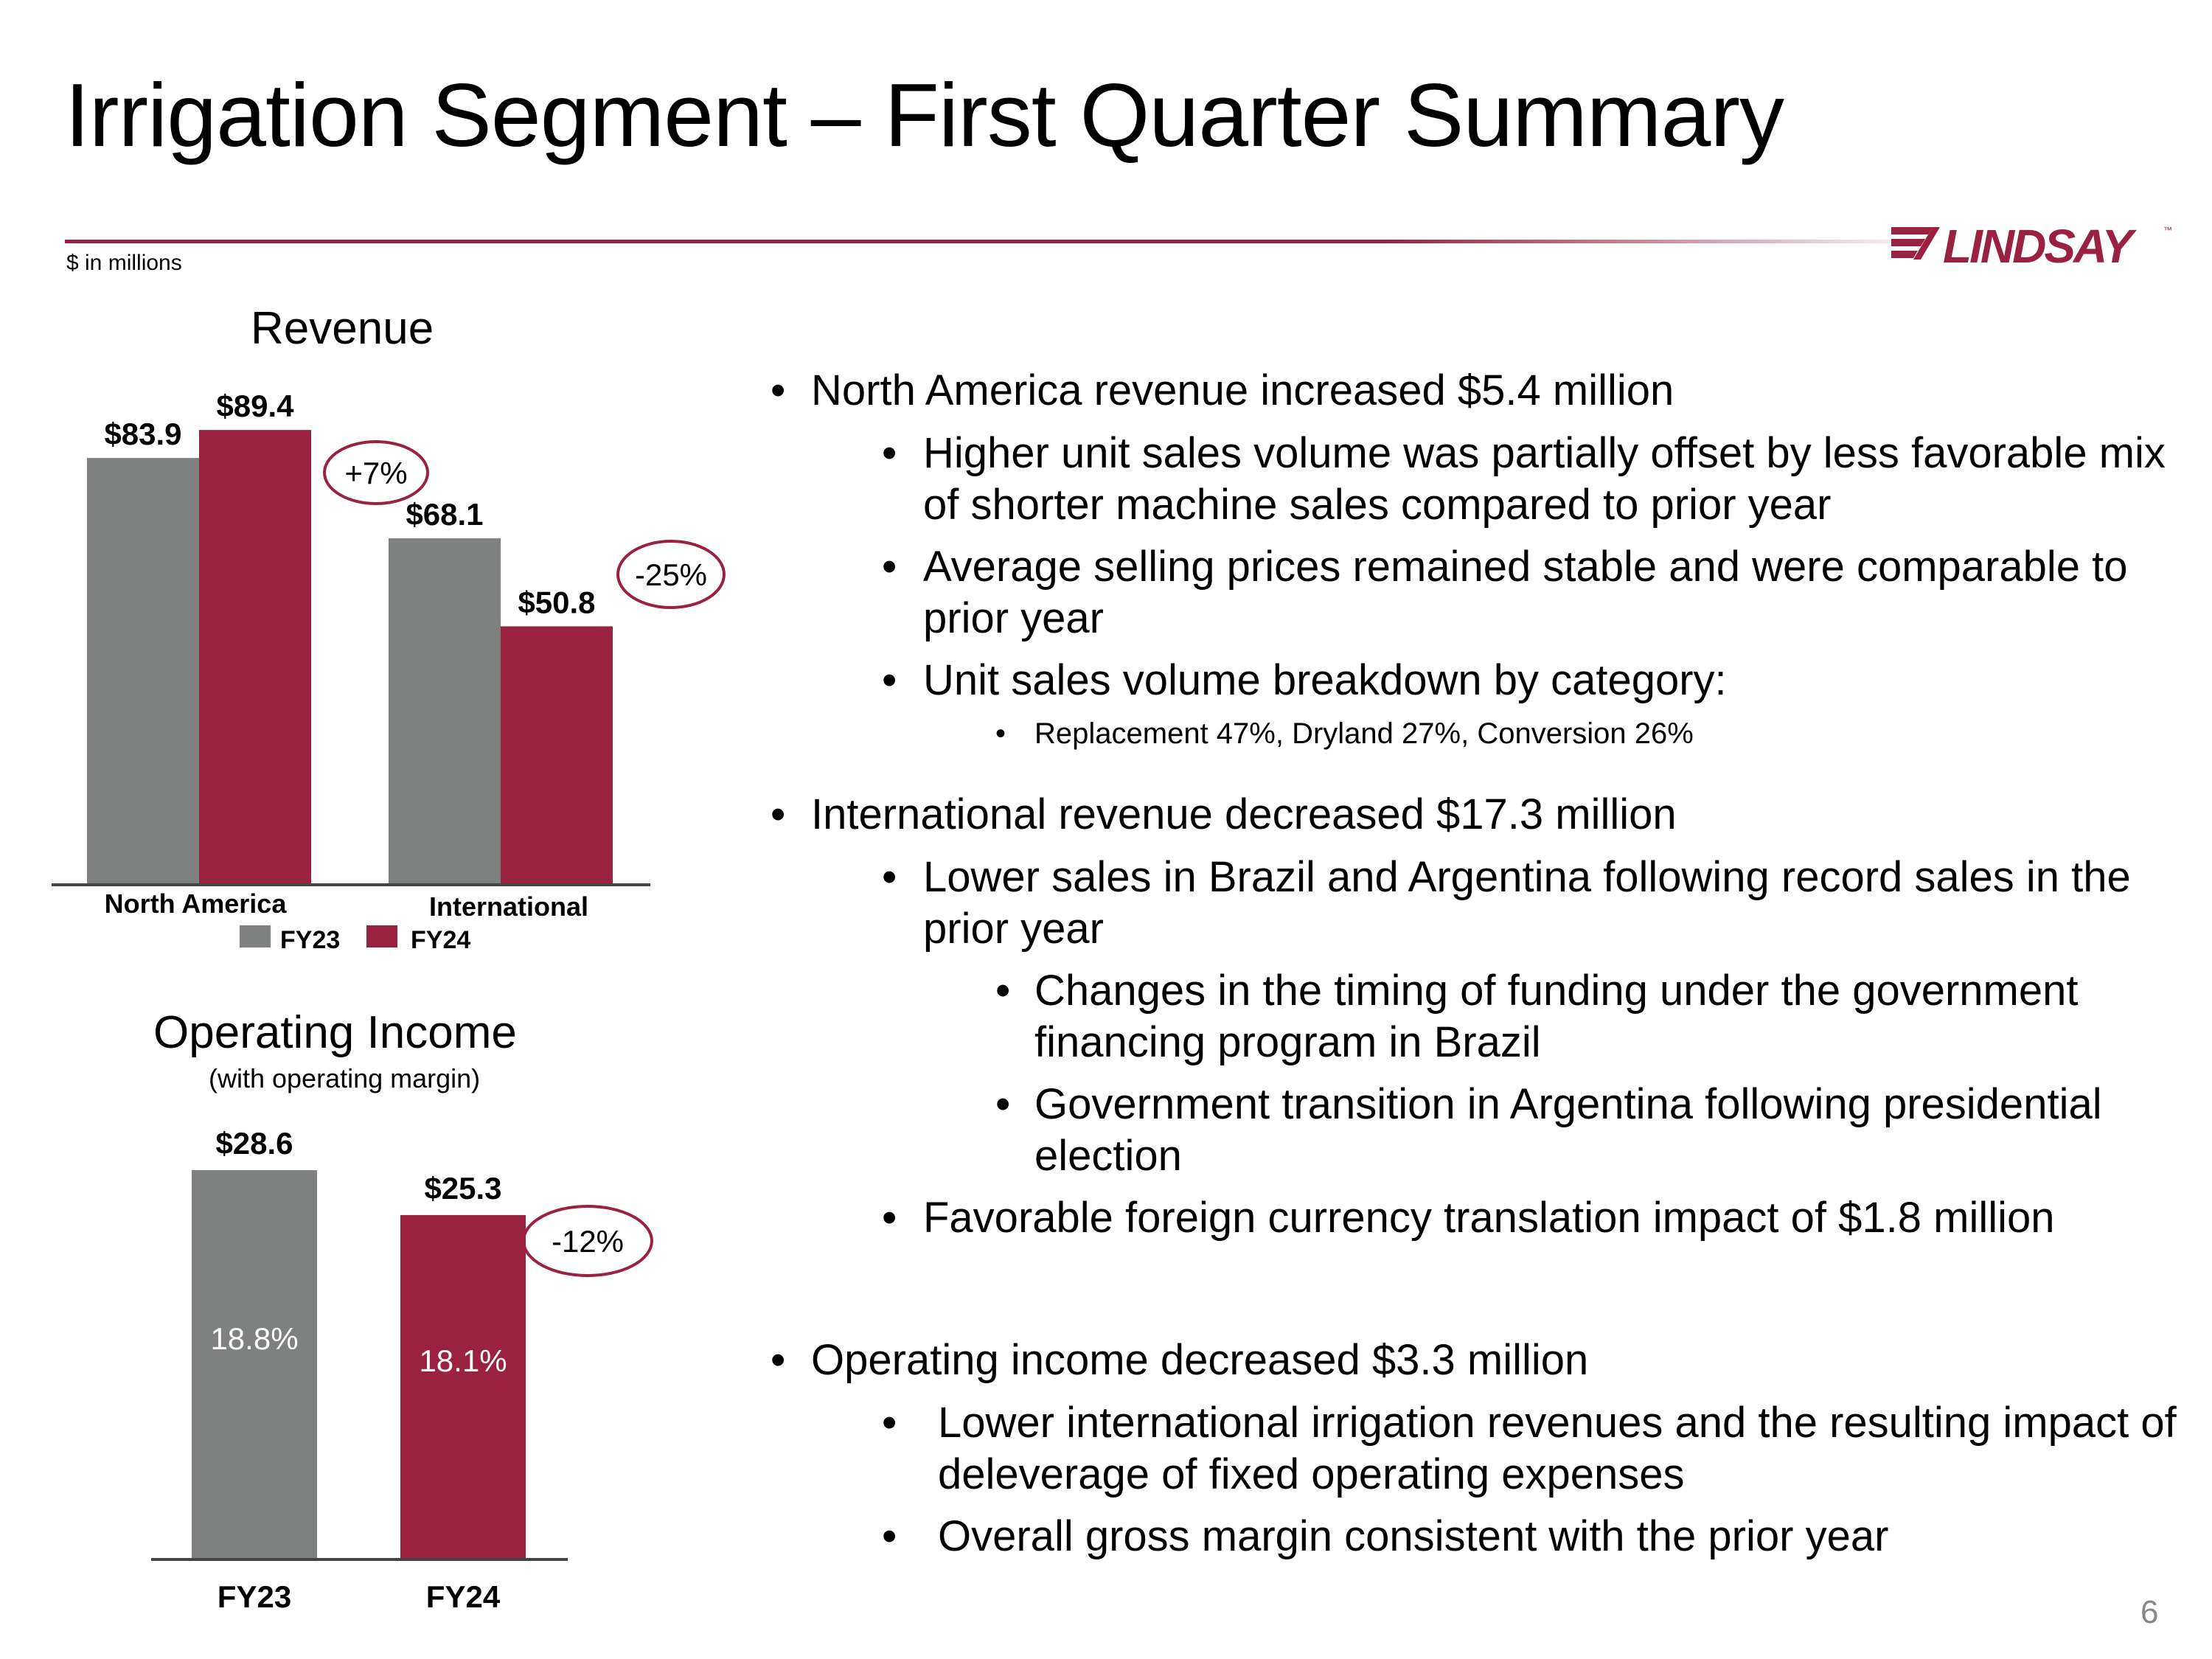  I want to click on bullet-text: financing program in Brazil, so click(1287, 1042).